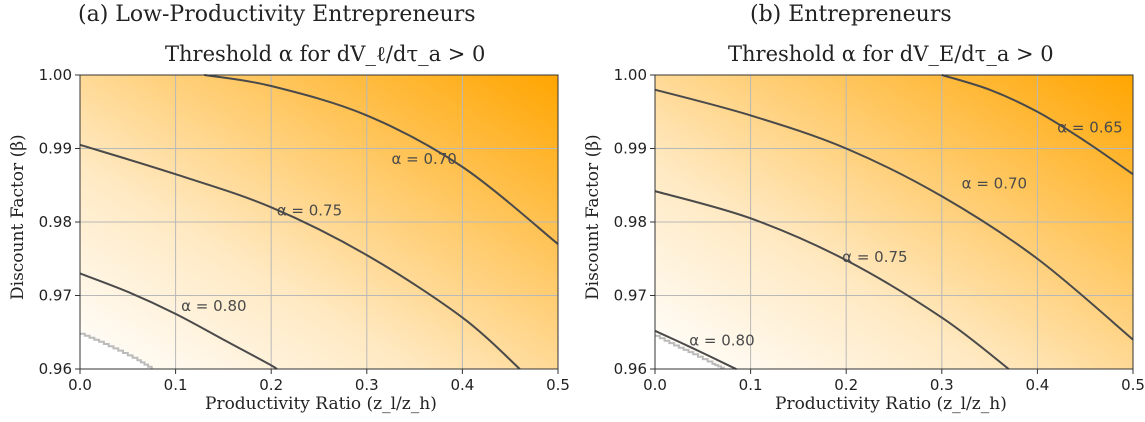 The width and height of the screenshot is (1145, 422). I want to click on panel-a-xlabel: Productivity Ratio (z_l/z_h), so click(321, 404).